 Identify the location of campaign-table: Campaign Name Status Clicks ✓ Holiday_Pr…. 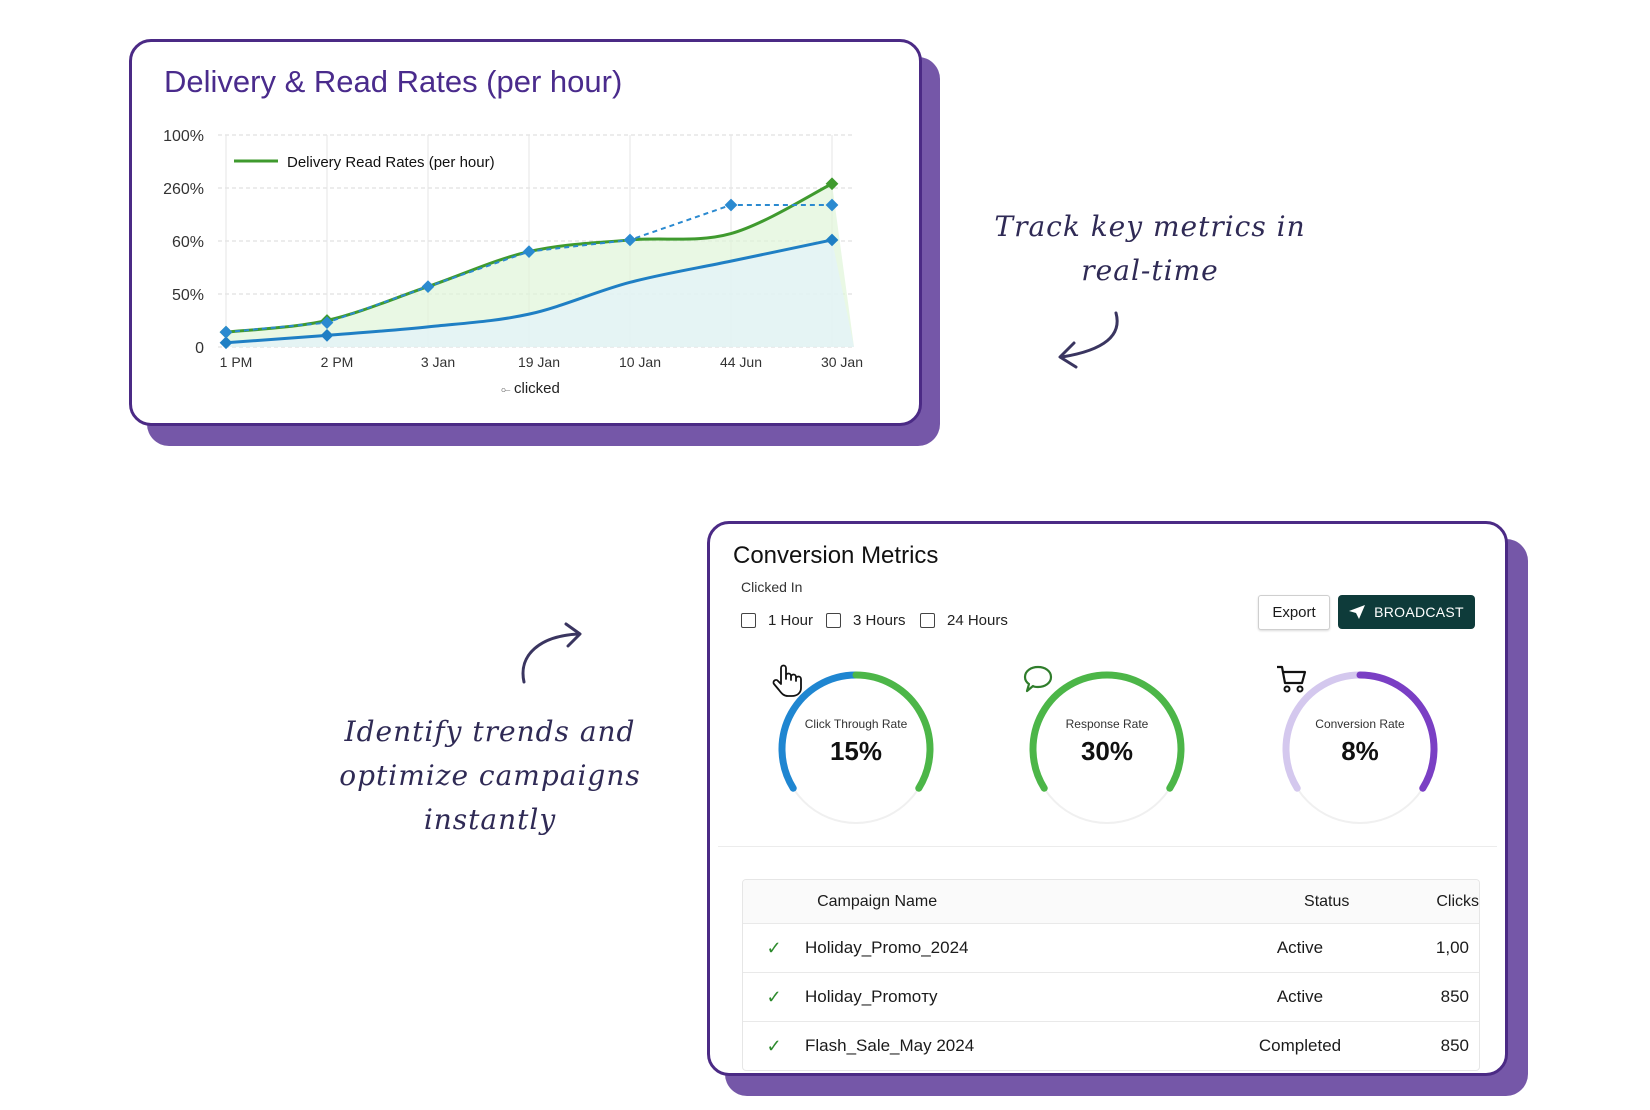
(1111, 975).